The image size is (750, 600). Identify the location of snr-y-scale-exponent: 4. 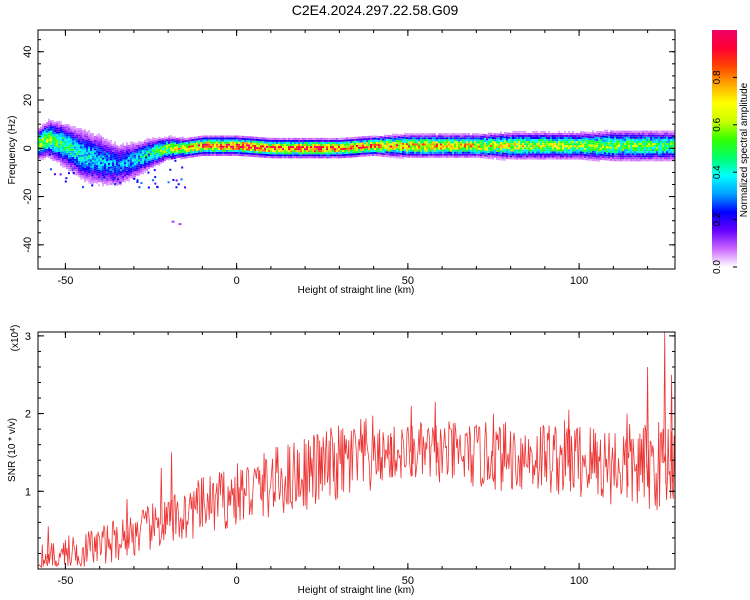
(13, 330).